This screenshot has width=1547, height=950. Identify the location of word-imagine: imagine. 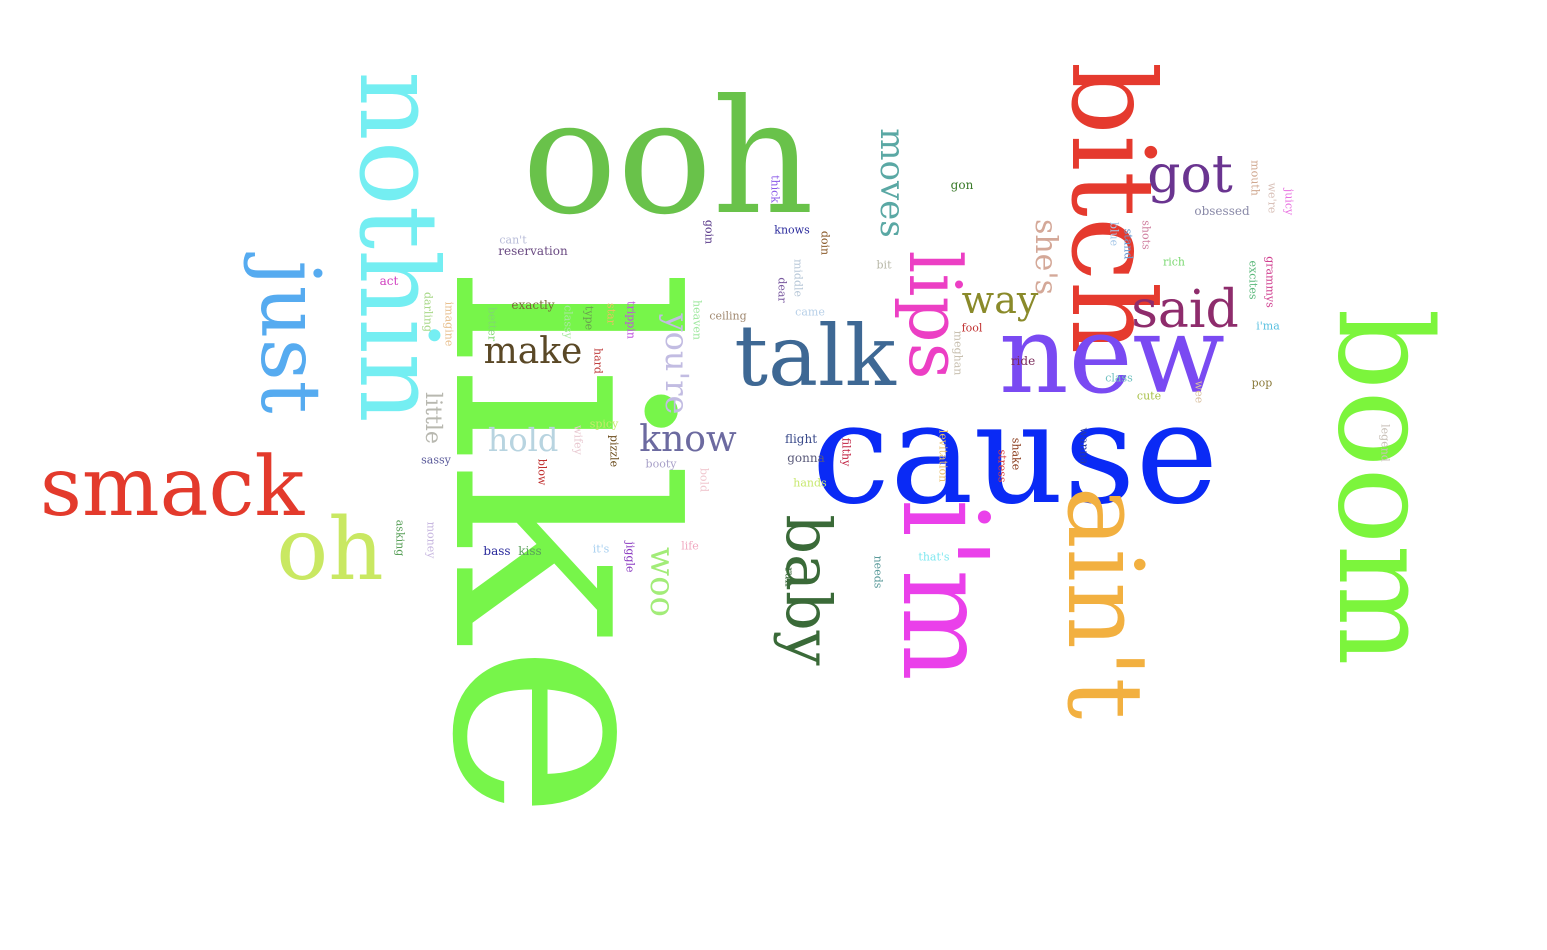
(449, 324).